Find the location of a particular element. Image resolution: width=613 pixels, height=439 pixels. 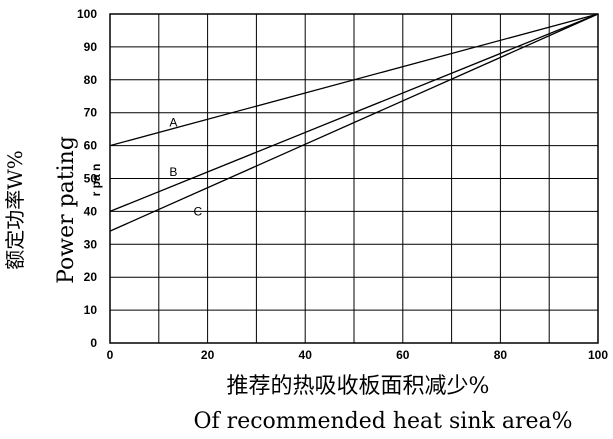

series-label-c: C is located at coordinates (198, 211).